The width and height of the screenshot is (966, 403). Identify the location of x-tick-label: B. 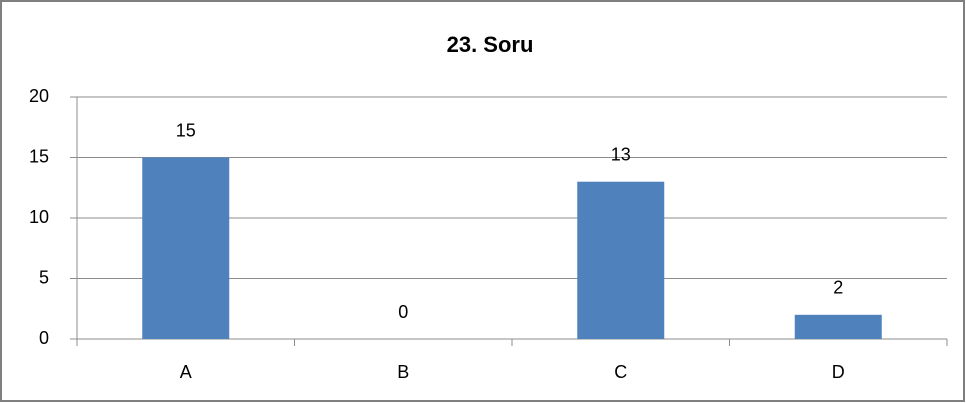
(403, 372).